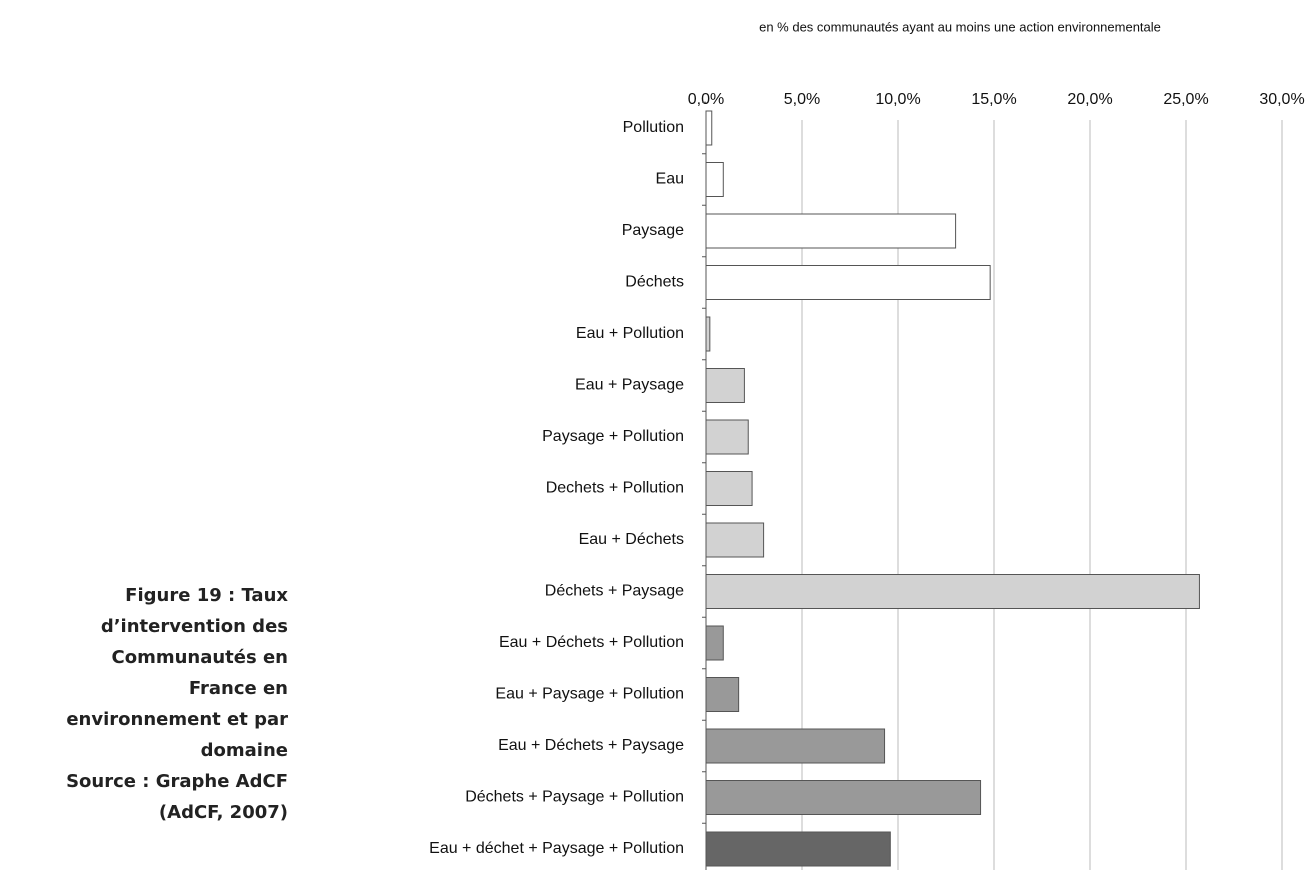  I want to click on y-tick-label: Eau + Pollution, so click(630, 333).